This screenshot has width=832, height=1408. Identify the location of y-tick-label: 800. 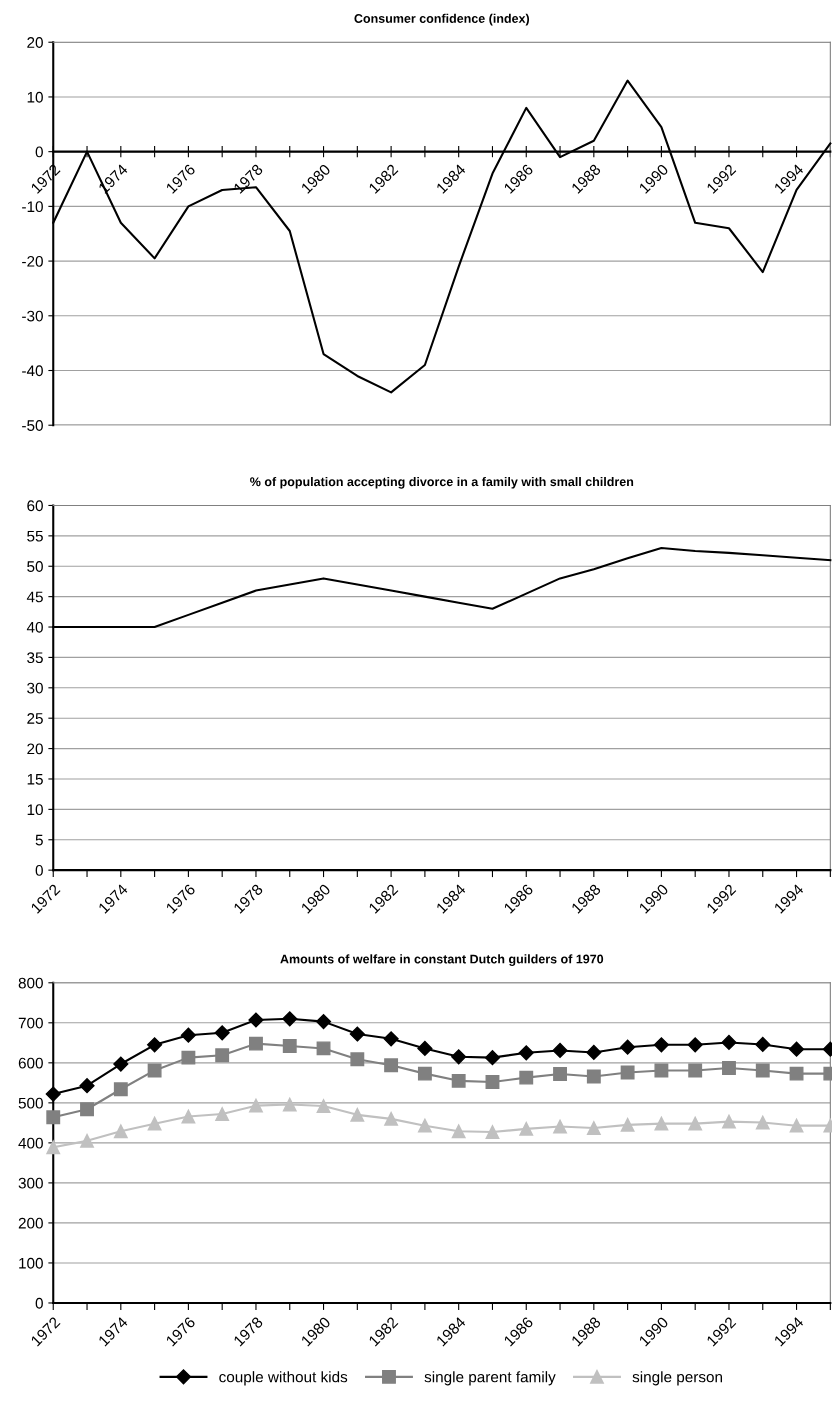
(30, 983).